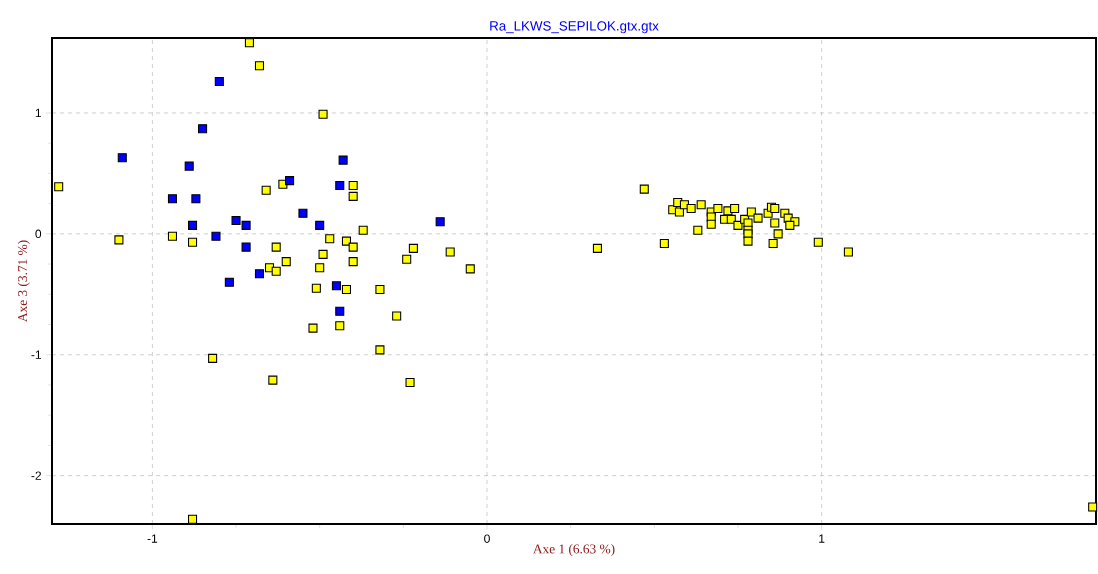 The image size is (1098, 574). I want to click on y-tick-label: 1, so click(38, 113).